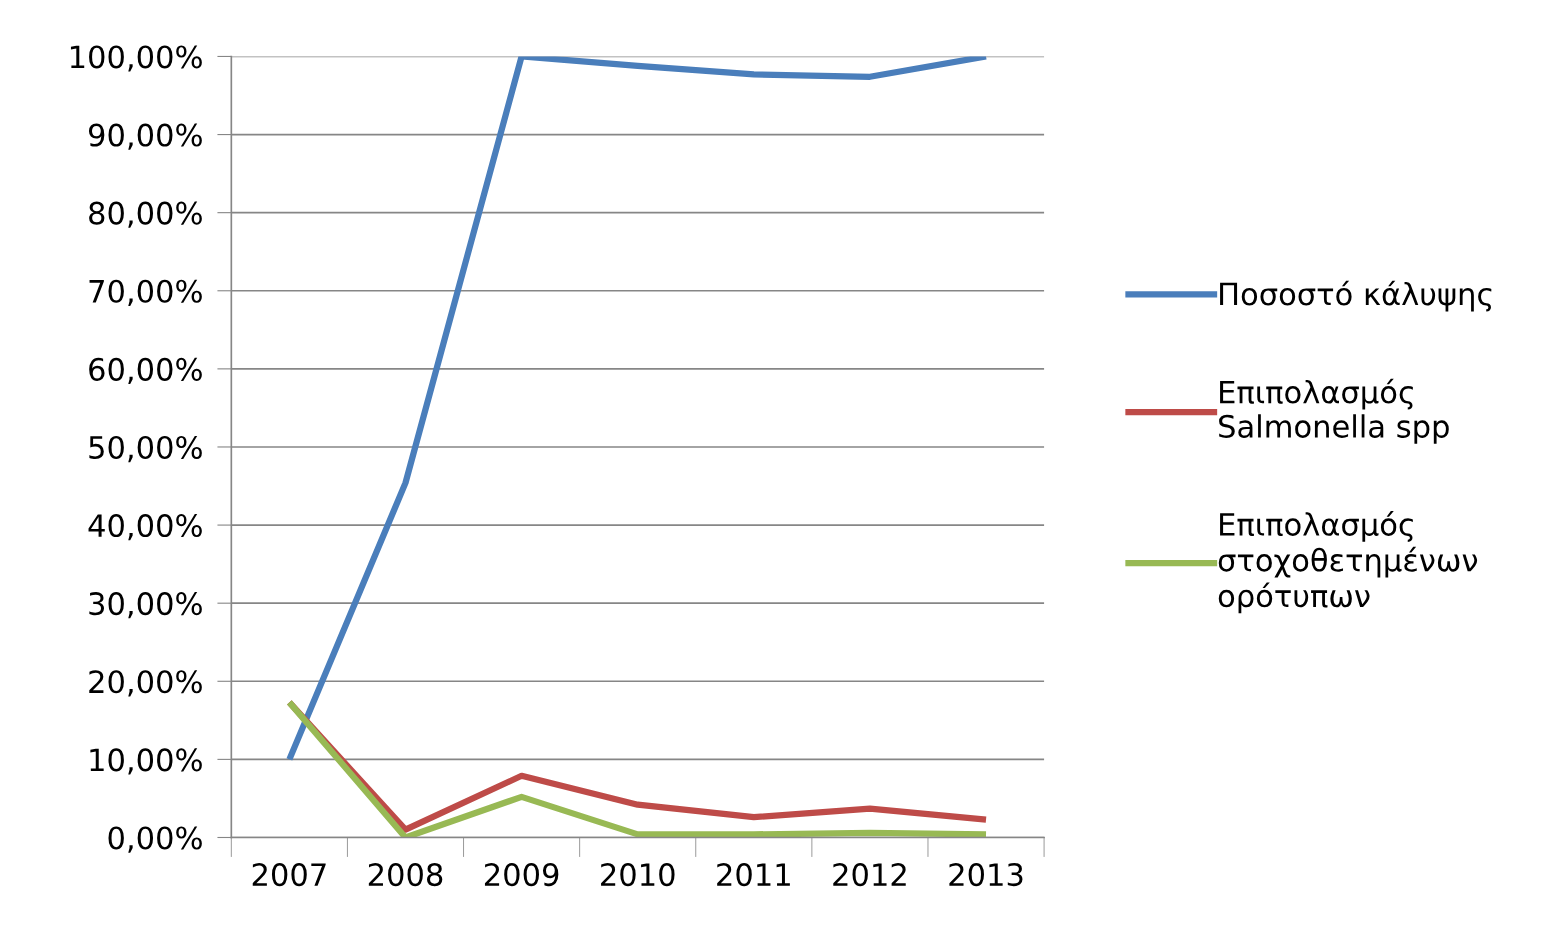 The width and height of the screenshot is (1563, 941). Describe the element at coordinates (405, 875) in the screenshot. I see `x-tick-label: 2008` at that location.